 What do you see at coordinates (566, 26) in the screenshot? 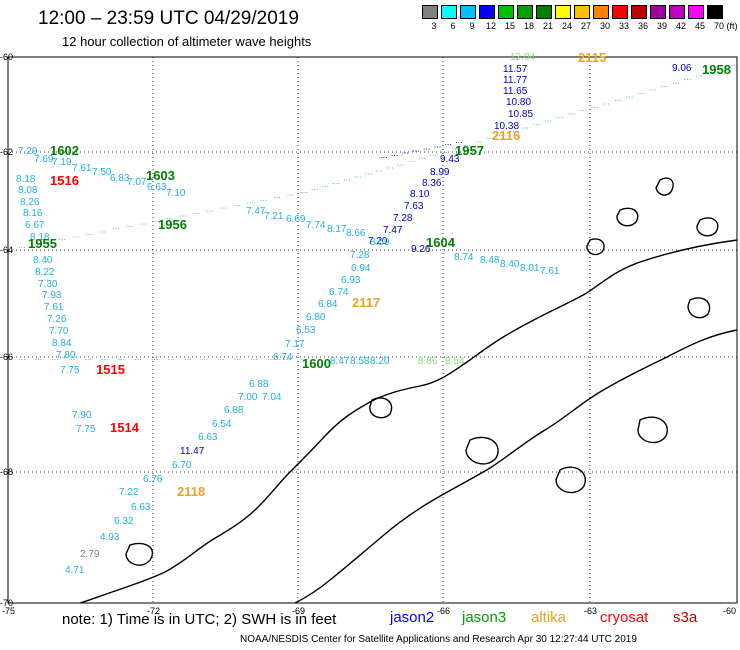
I see `colorbar-tick-label: 24` at bounding box center [566, 26].